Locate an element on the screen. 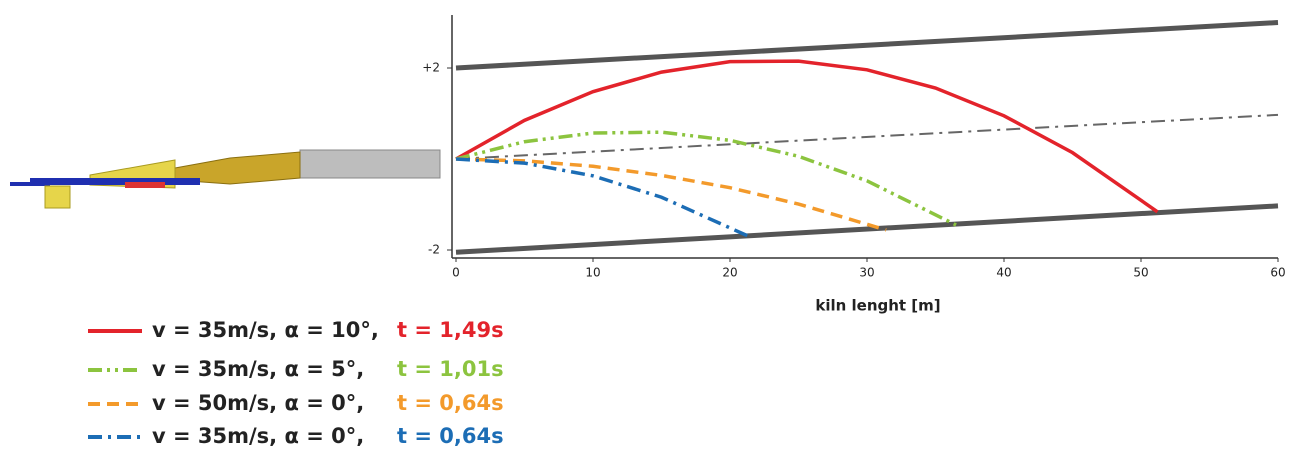 This screenshot has width=1295, height=449. y-tick-label: +2 is located at coordinates (431, 68).